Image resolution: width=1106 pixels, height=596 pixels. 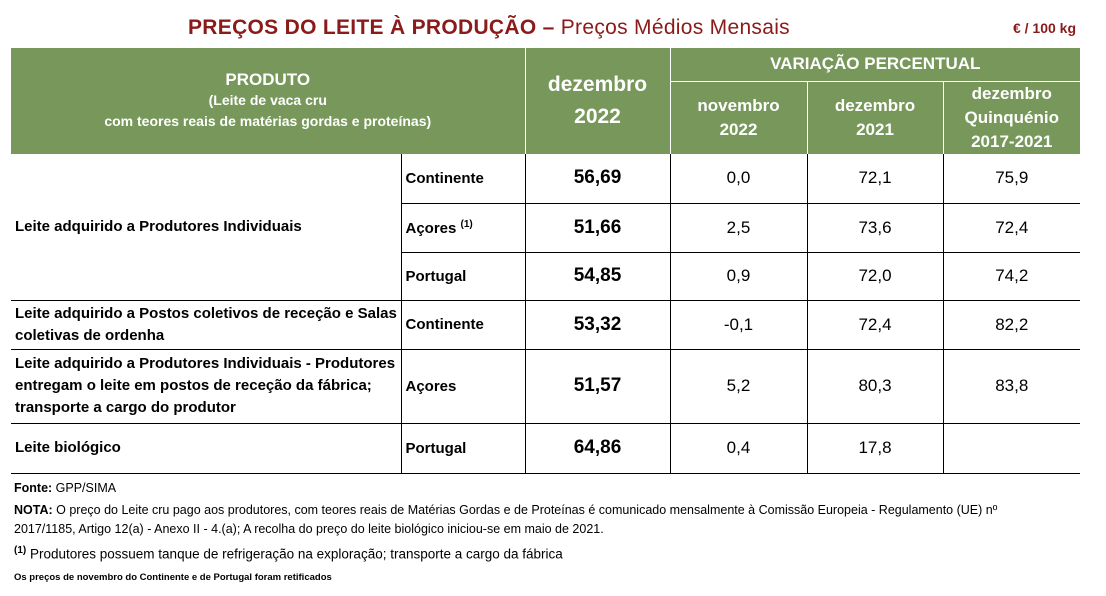 What do you see at coordinates (874, 228) in the screenshot?
I see `var-dez-cell: 73,6` at bounding box center [874, 228].